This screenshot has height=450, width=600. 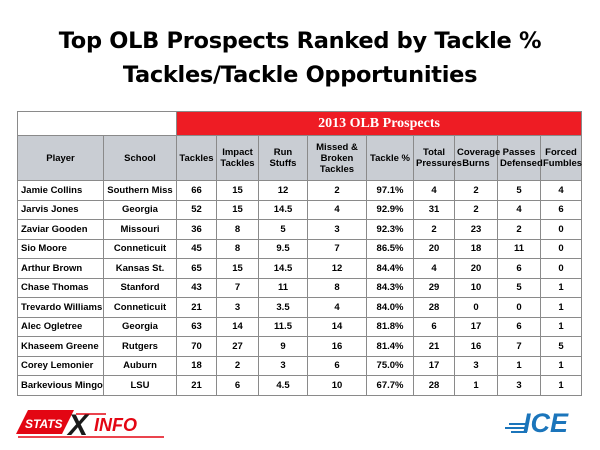 I want to click on cell-player: Sio Moore, so click(x=60, y=248).